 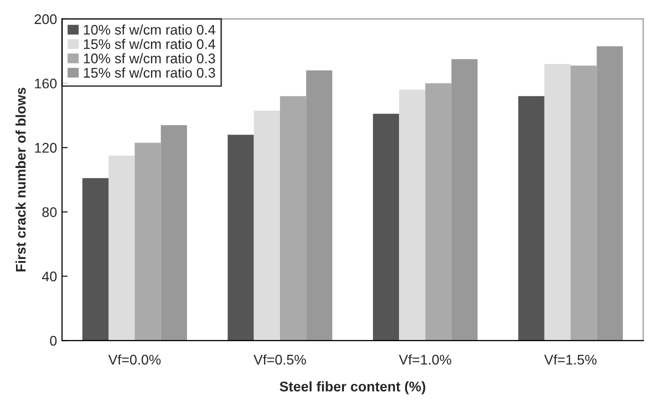 I want to click on x-tick-label: Vf=1.0%, so click(x=425, y=359).